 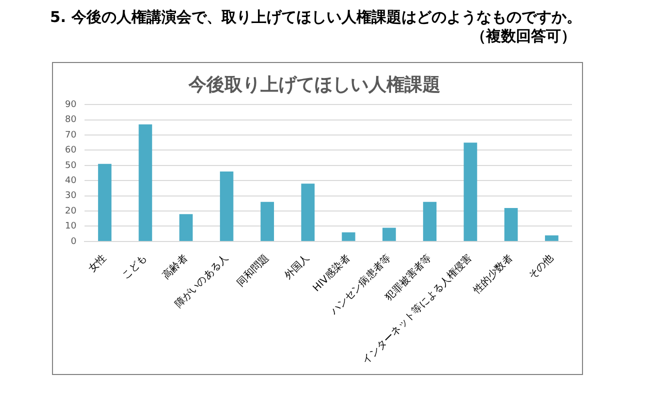 What do you see at coordinates (71, 181) in the screenshot?
I see `y-tick-label: 40` at bounding box center [71, 181].